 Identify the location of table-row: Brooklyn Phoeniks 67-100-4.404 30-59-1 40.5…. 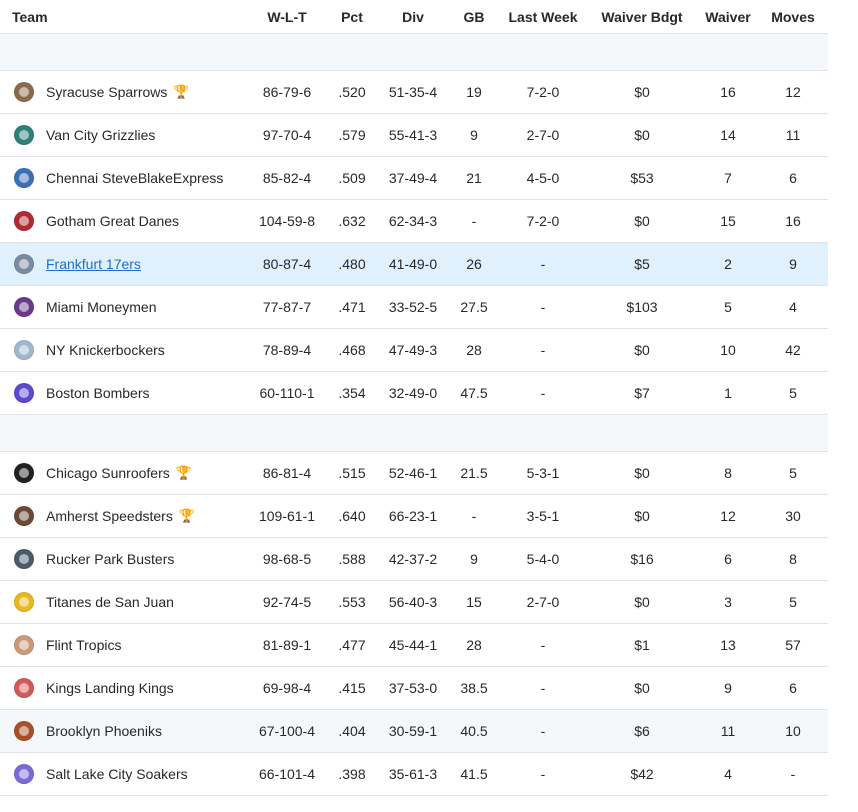
(414, 731).